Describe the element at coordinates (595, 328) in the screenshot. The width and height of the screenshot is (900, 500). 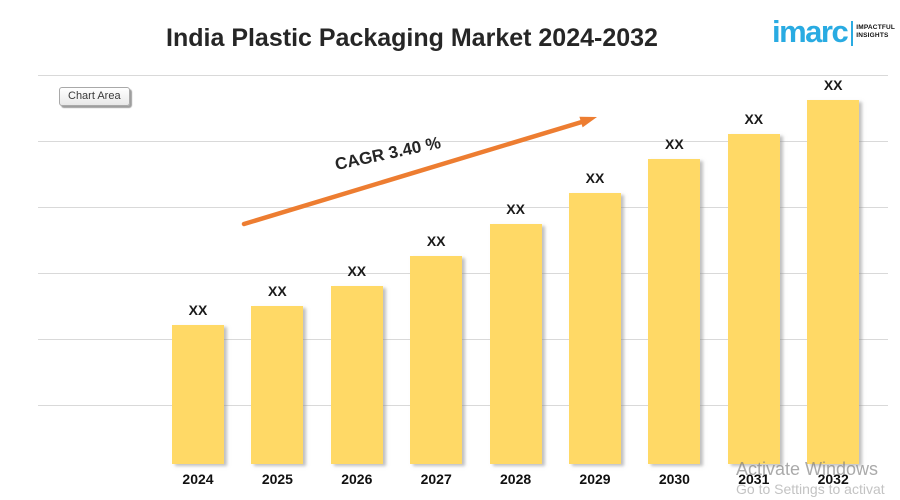
I see `bar-2029` at that location.